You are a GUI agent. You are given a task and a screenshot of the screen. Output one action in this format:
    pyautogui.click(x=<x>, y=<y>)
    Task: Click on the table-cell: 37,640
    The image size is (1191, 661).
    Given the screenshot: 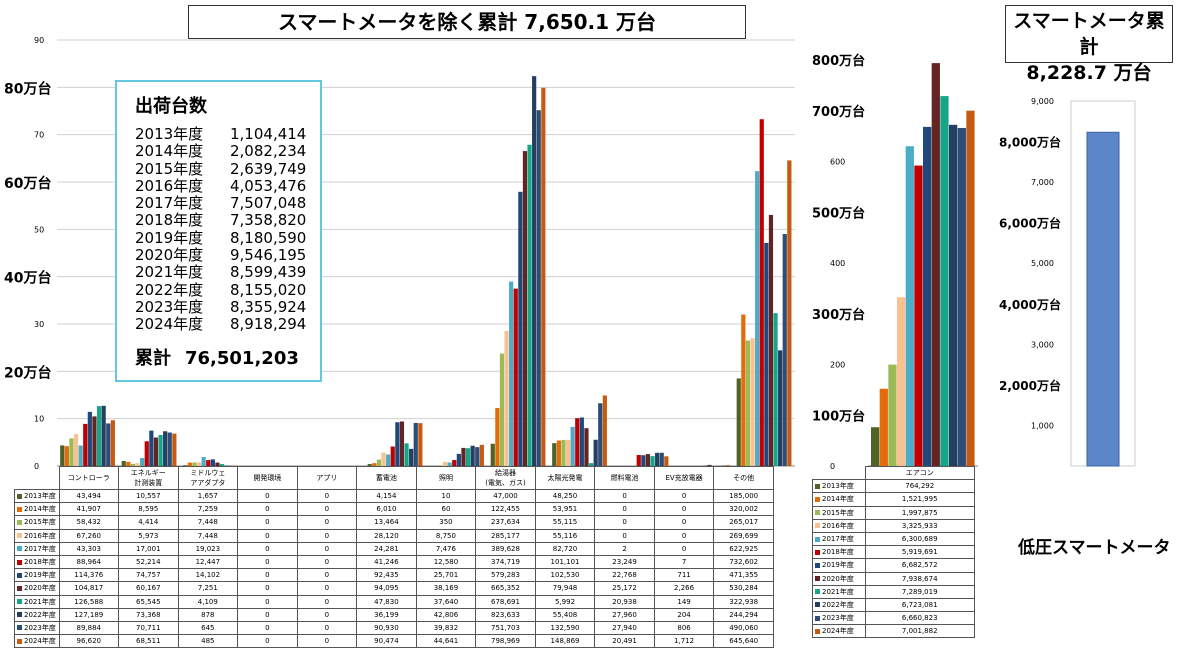 What is the action you would take?
    pyautogui.click(x=446, y=601)
    